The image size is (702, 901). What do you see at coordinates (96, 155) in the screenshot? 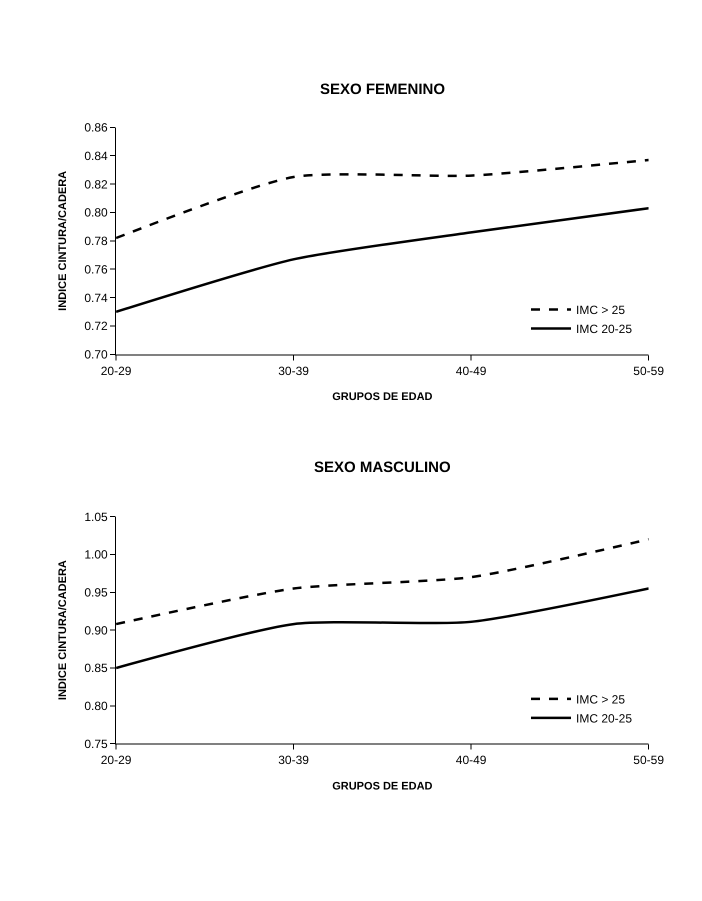
I see `y-tick-label: 0.84` at bounding box center [96, 155].